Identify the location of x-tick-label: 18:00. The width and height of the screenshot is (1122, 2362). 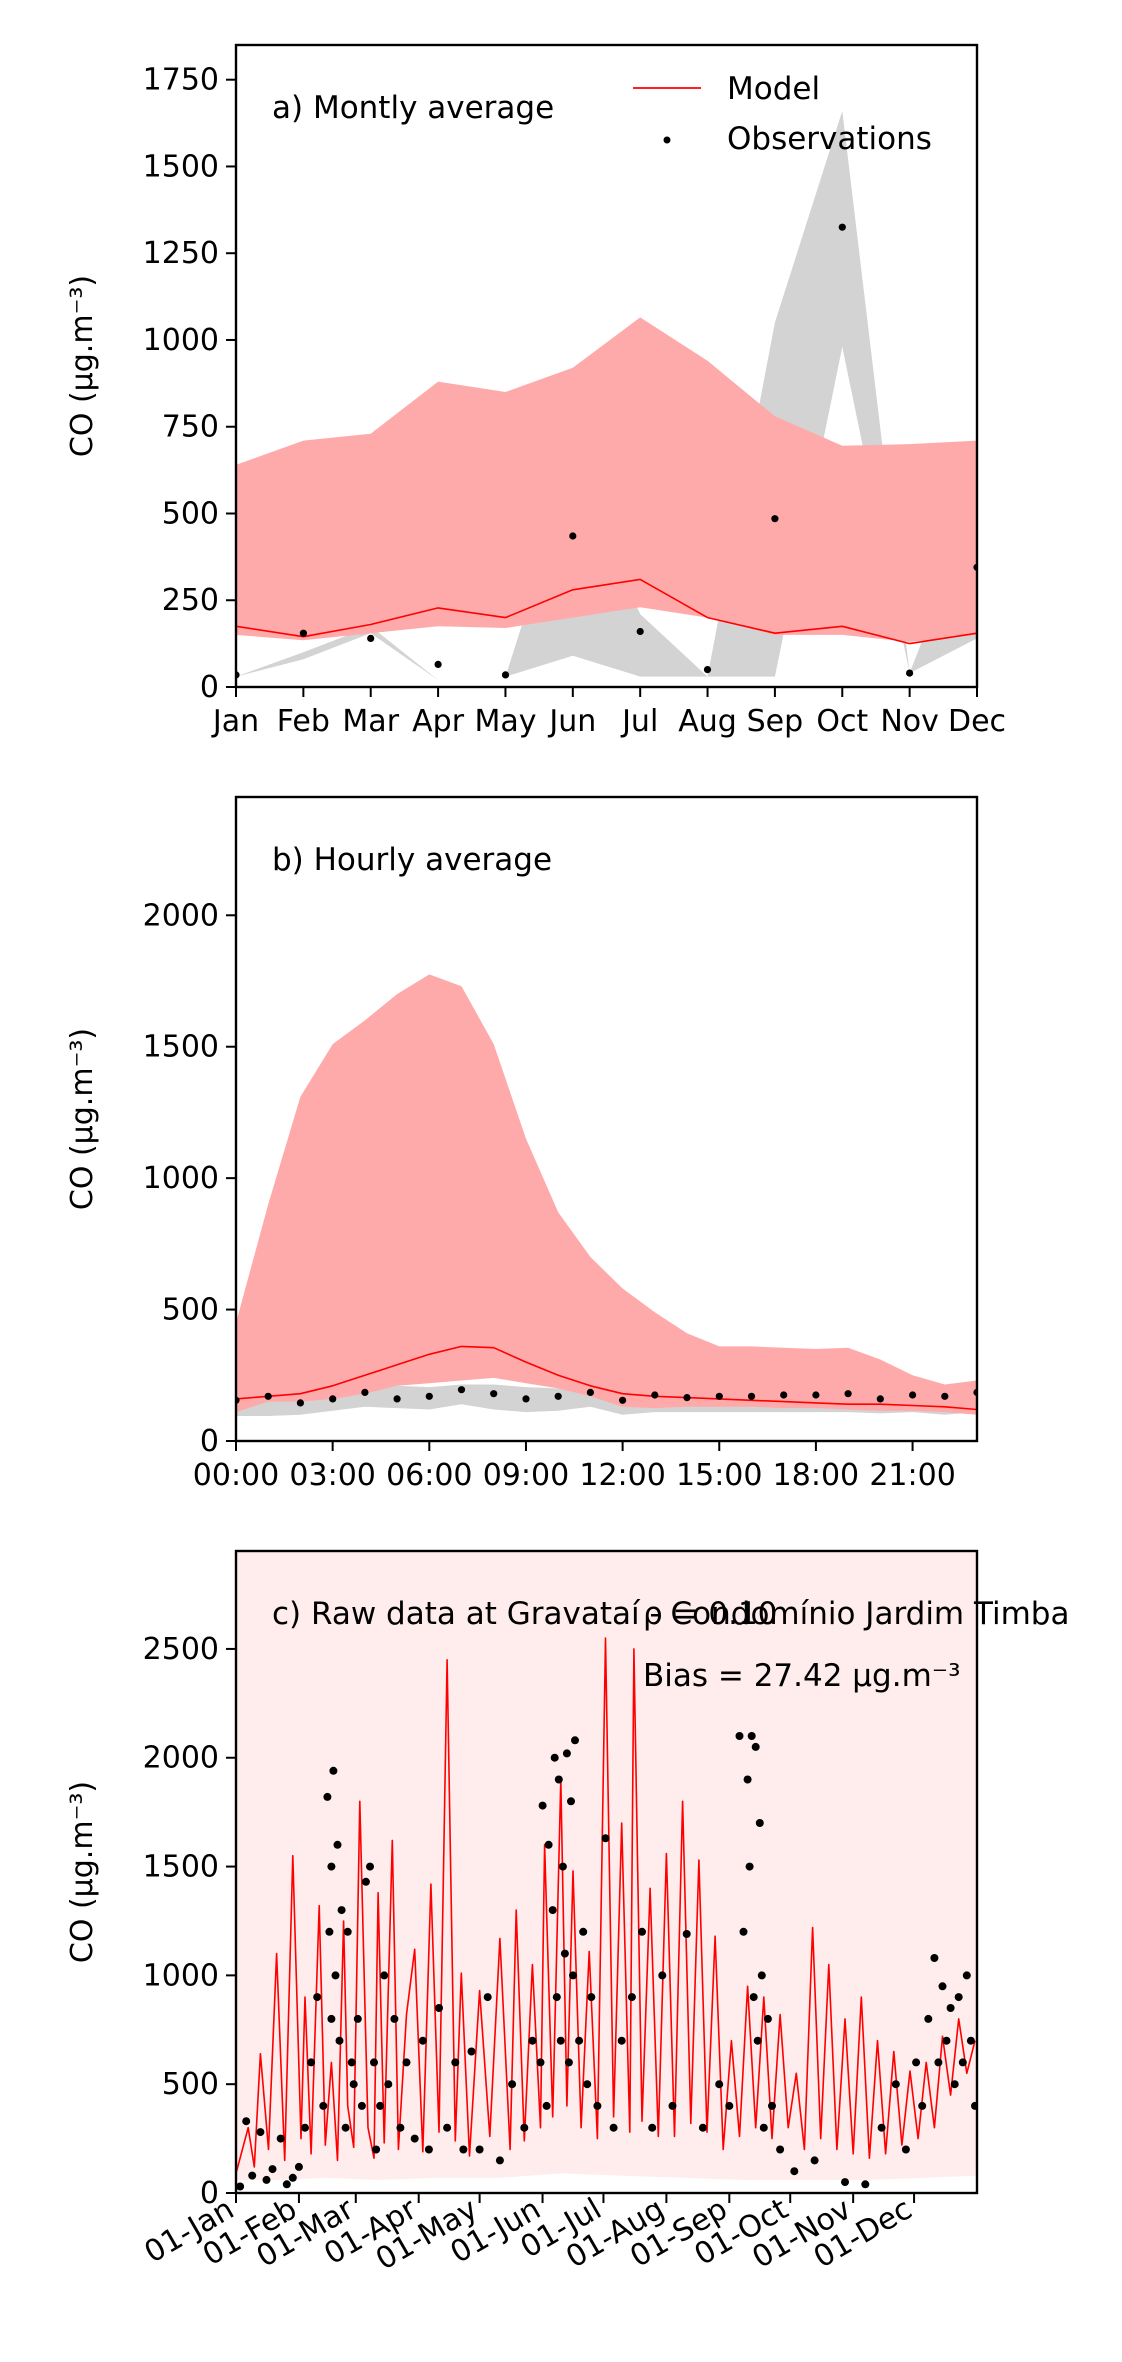
(816, 1475).